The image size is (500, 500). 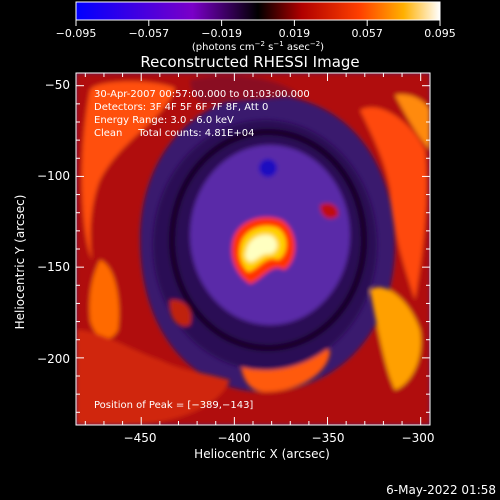 I want to click on y-axis-label: Heliocentric Y (arcsec), so click(x=20, y=262).